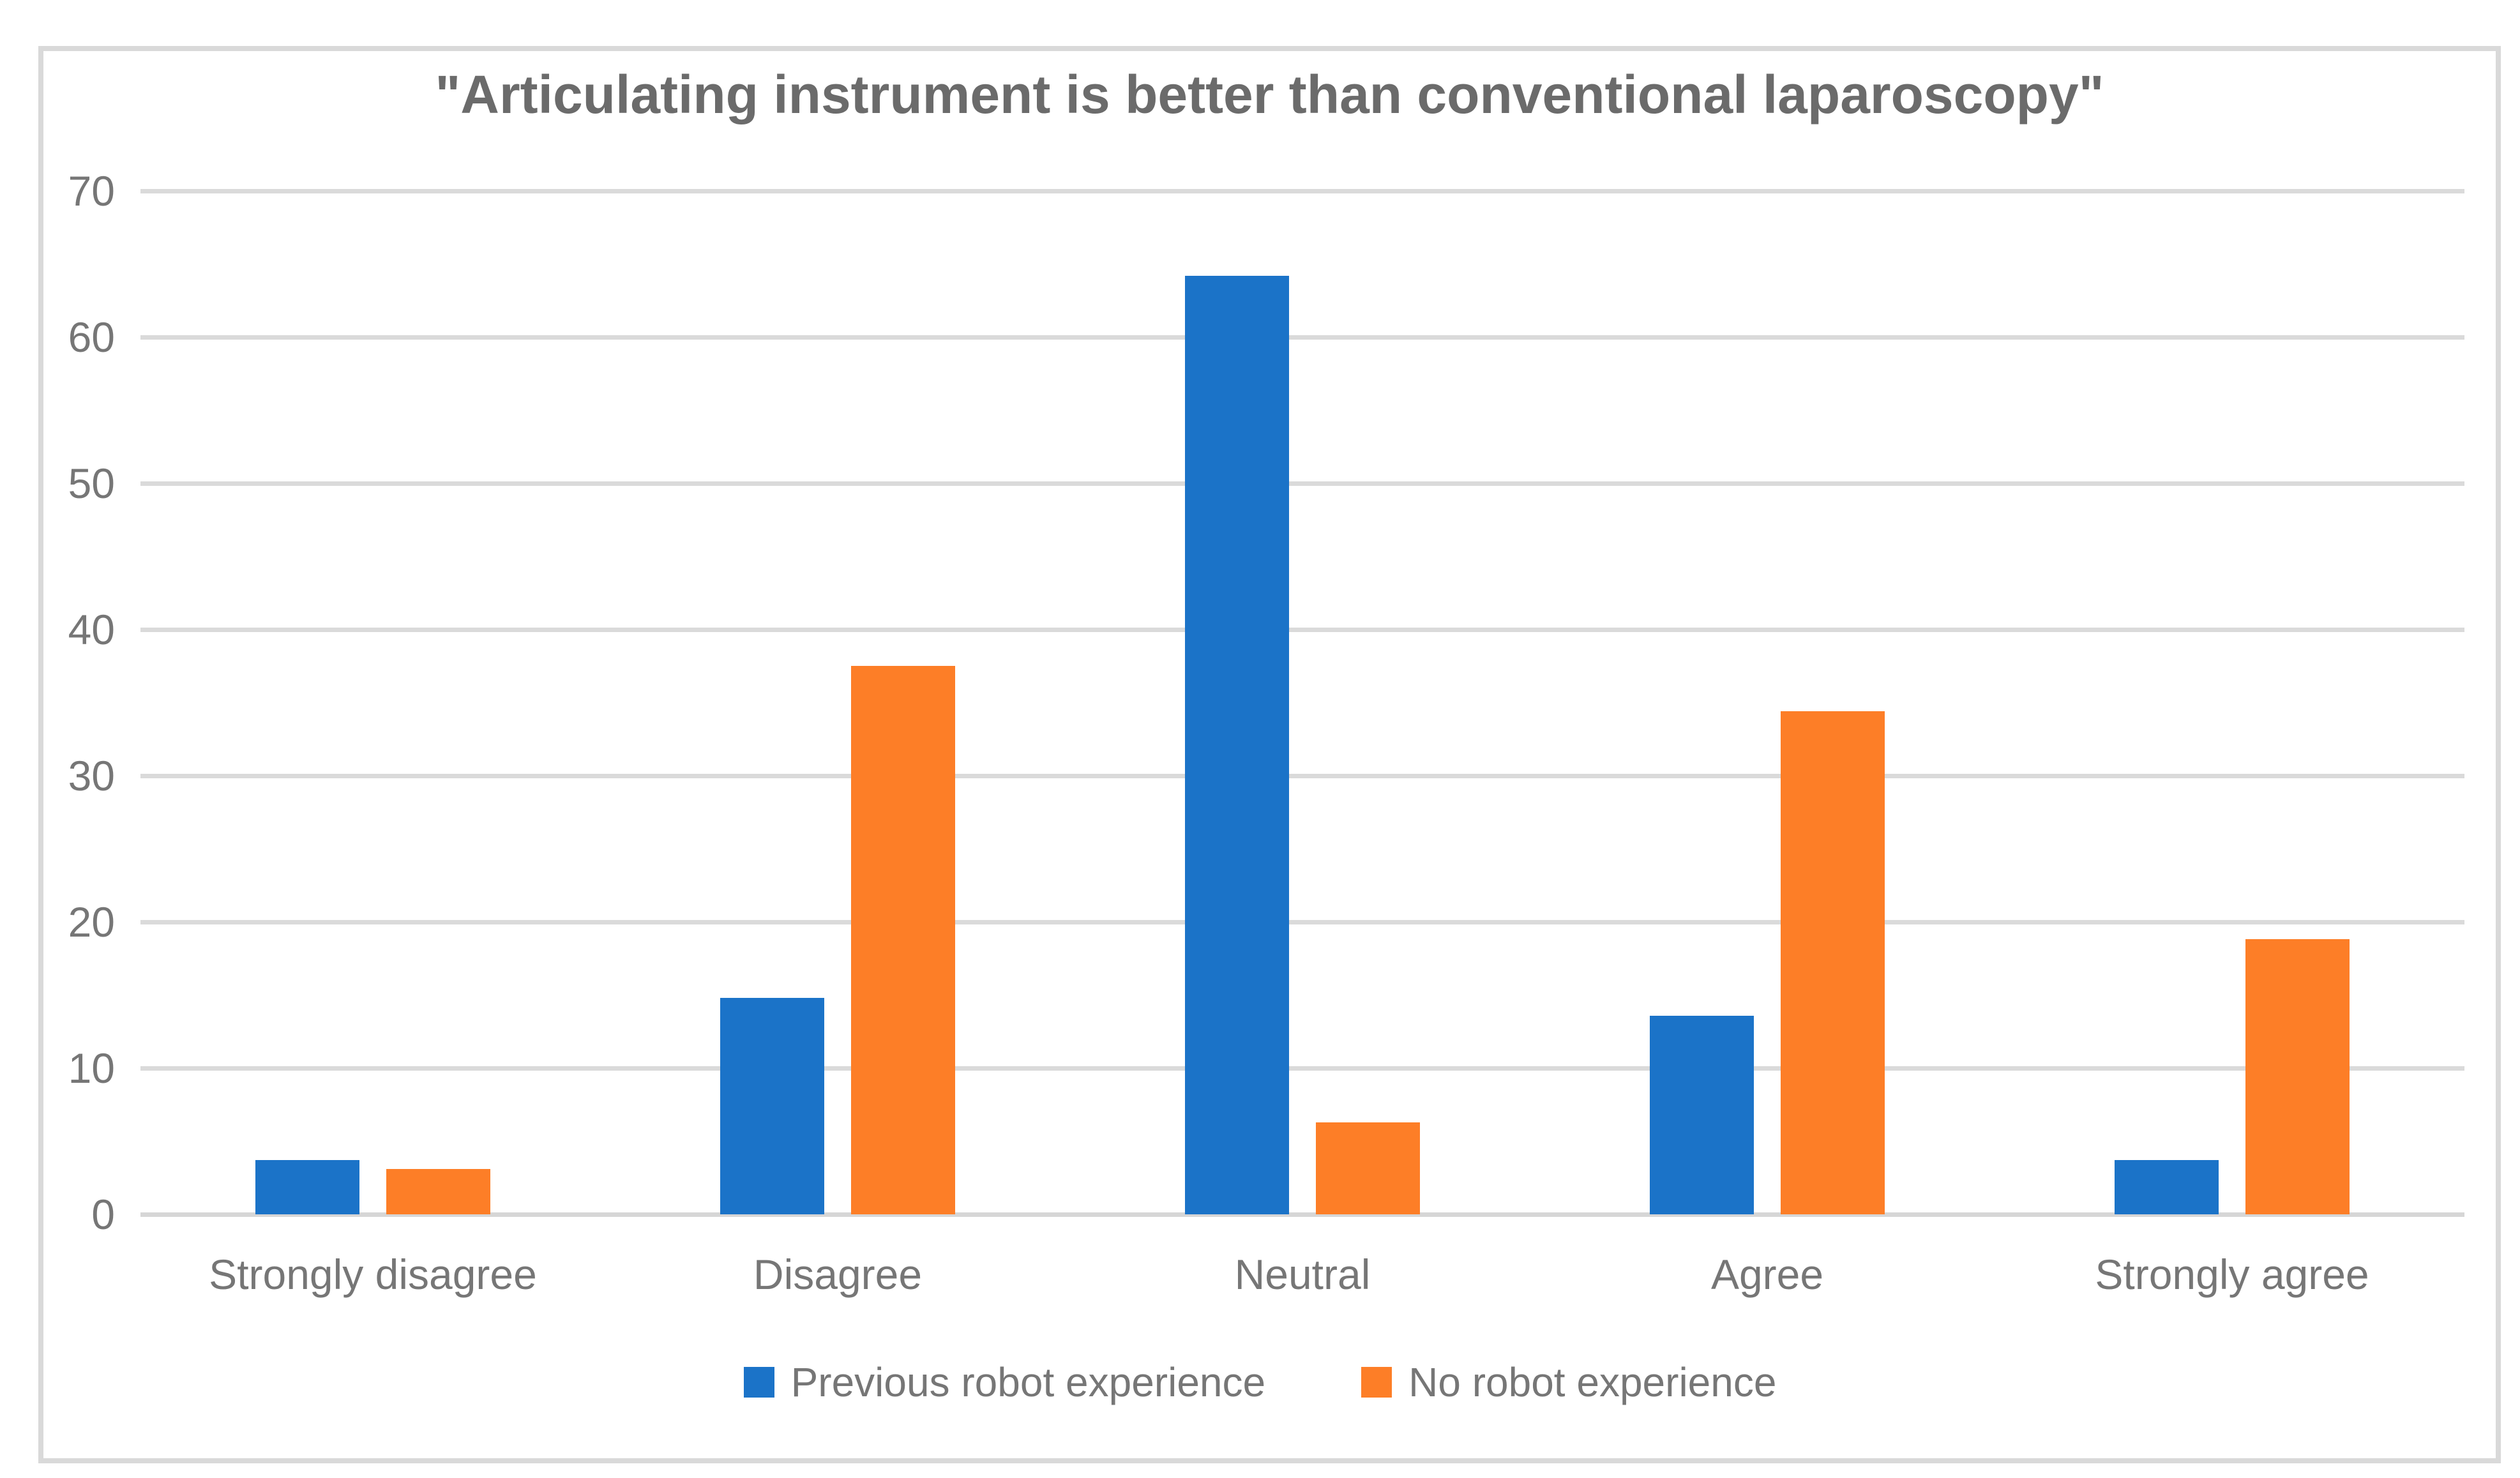 This screenshot has width=2520, height=1478. Describe the element at coordinates (92, 337) in the screenshot. I see `y-tick-label-60: 60` at that location.